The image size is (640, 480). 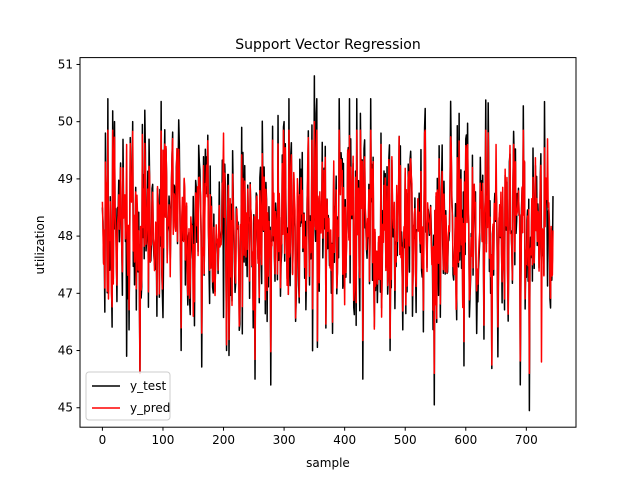 I want to click on x-tick-label: 100, so click(x=163, y=440).